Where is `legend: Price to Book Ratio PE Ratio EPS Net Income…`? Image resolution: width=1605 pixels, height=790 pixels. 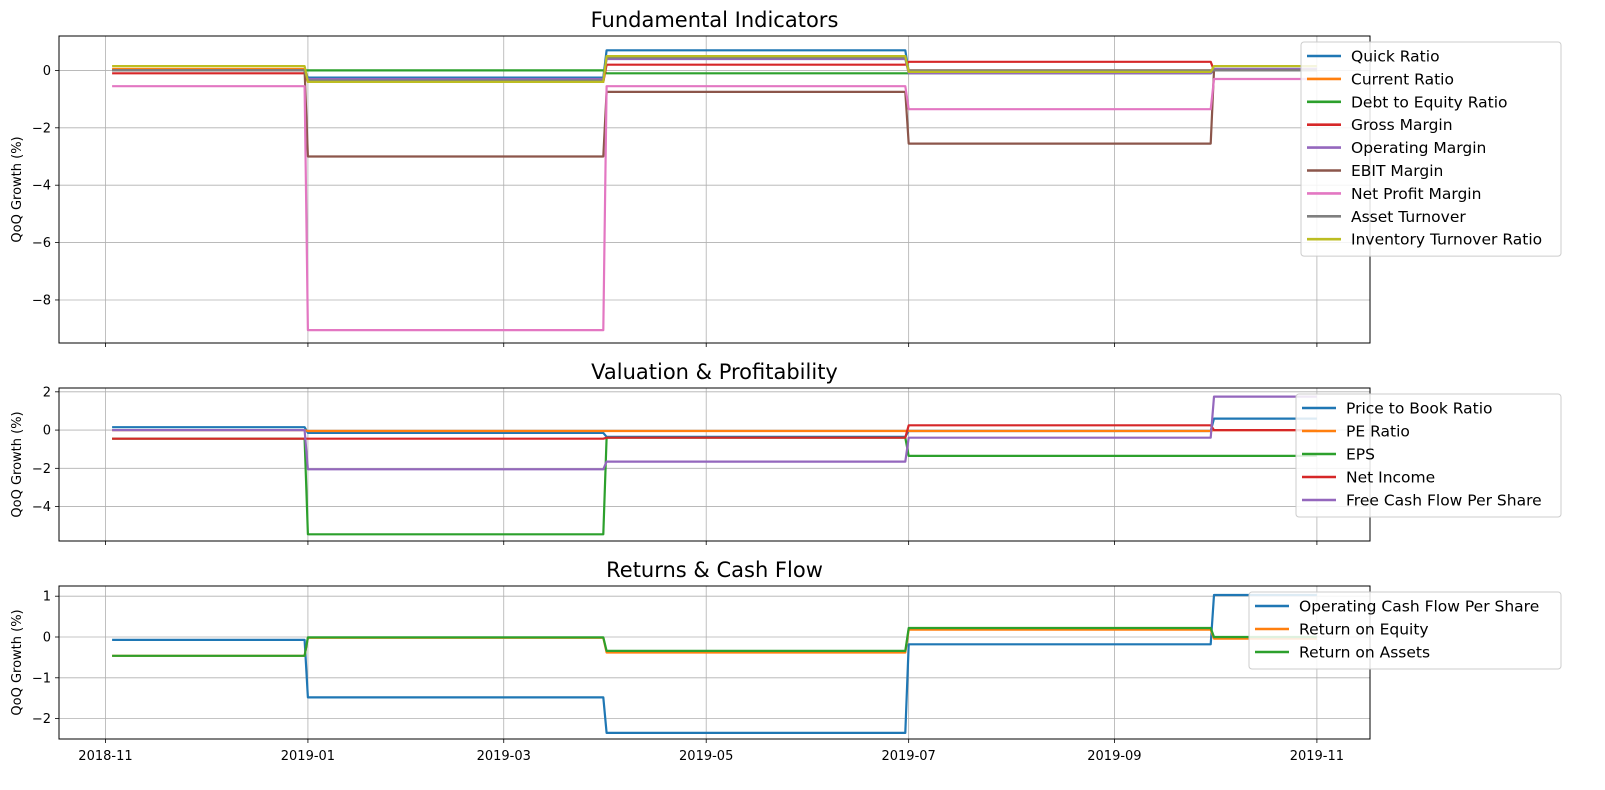
legend: Price to Book Ratio PE Ratio EPS Net Income… is located at coordinates (1428, 455).